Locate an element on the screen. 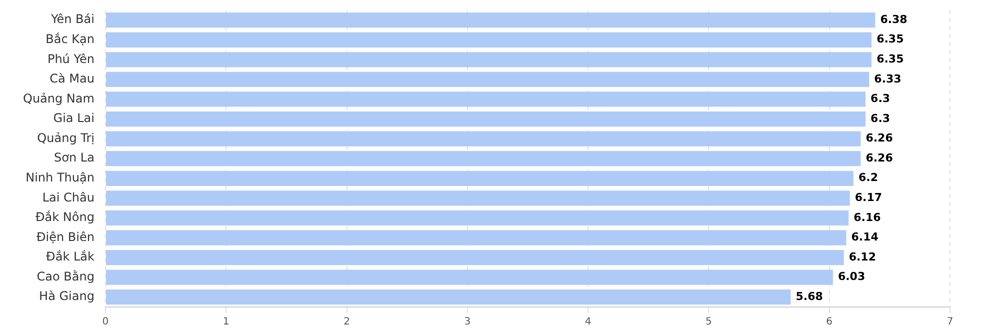 Image resolution: width=1000 pixels, height=331 pixels. y-tick-label: Bắc Kạn is located at coordinates (70, 39).